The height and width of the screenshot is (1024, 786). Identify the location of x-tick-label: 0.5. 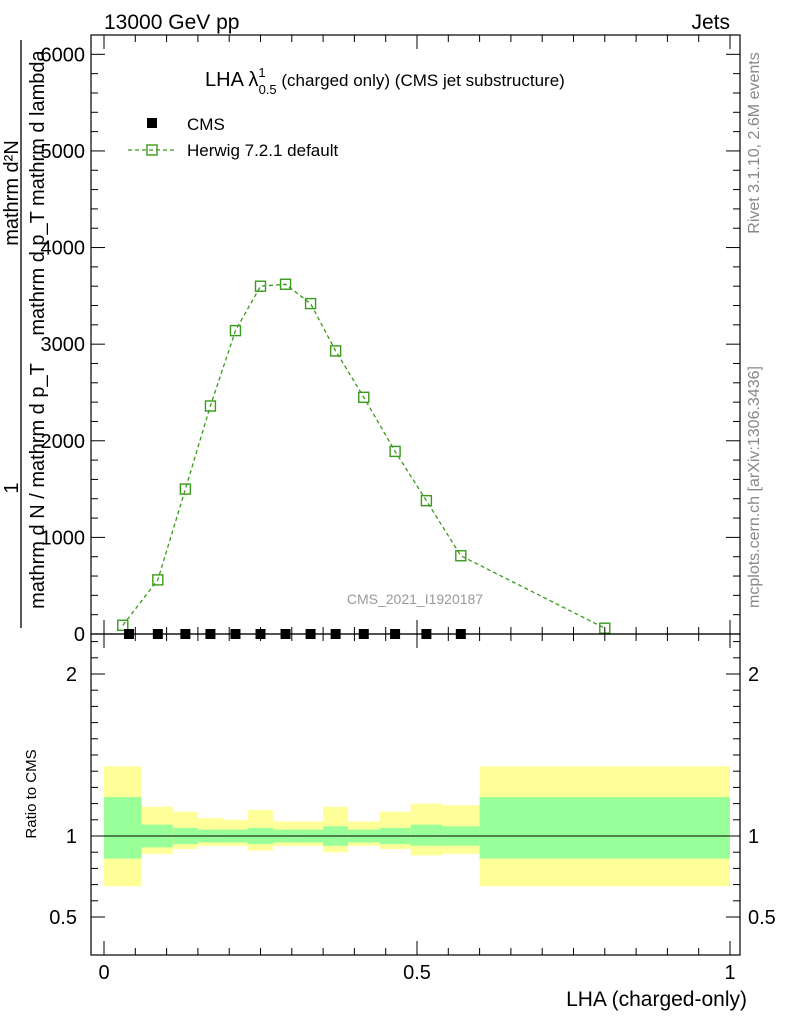
(417, 973).